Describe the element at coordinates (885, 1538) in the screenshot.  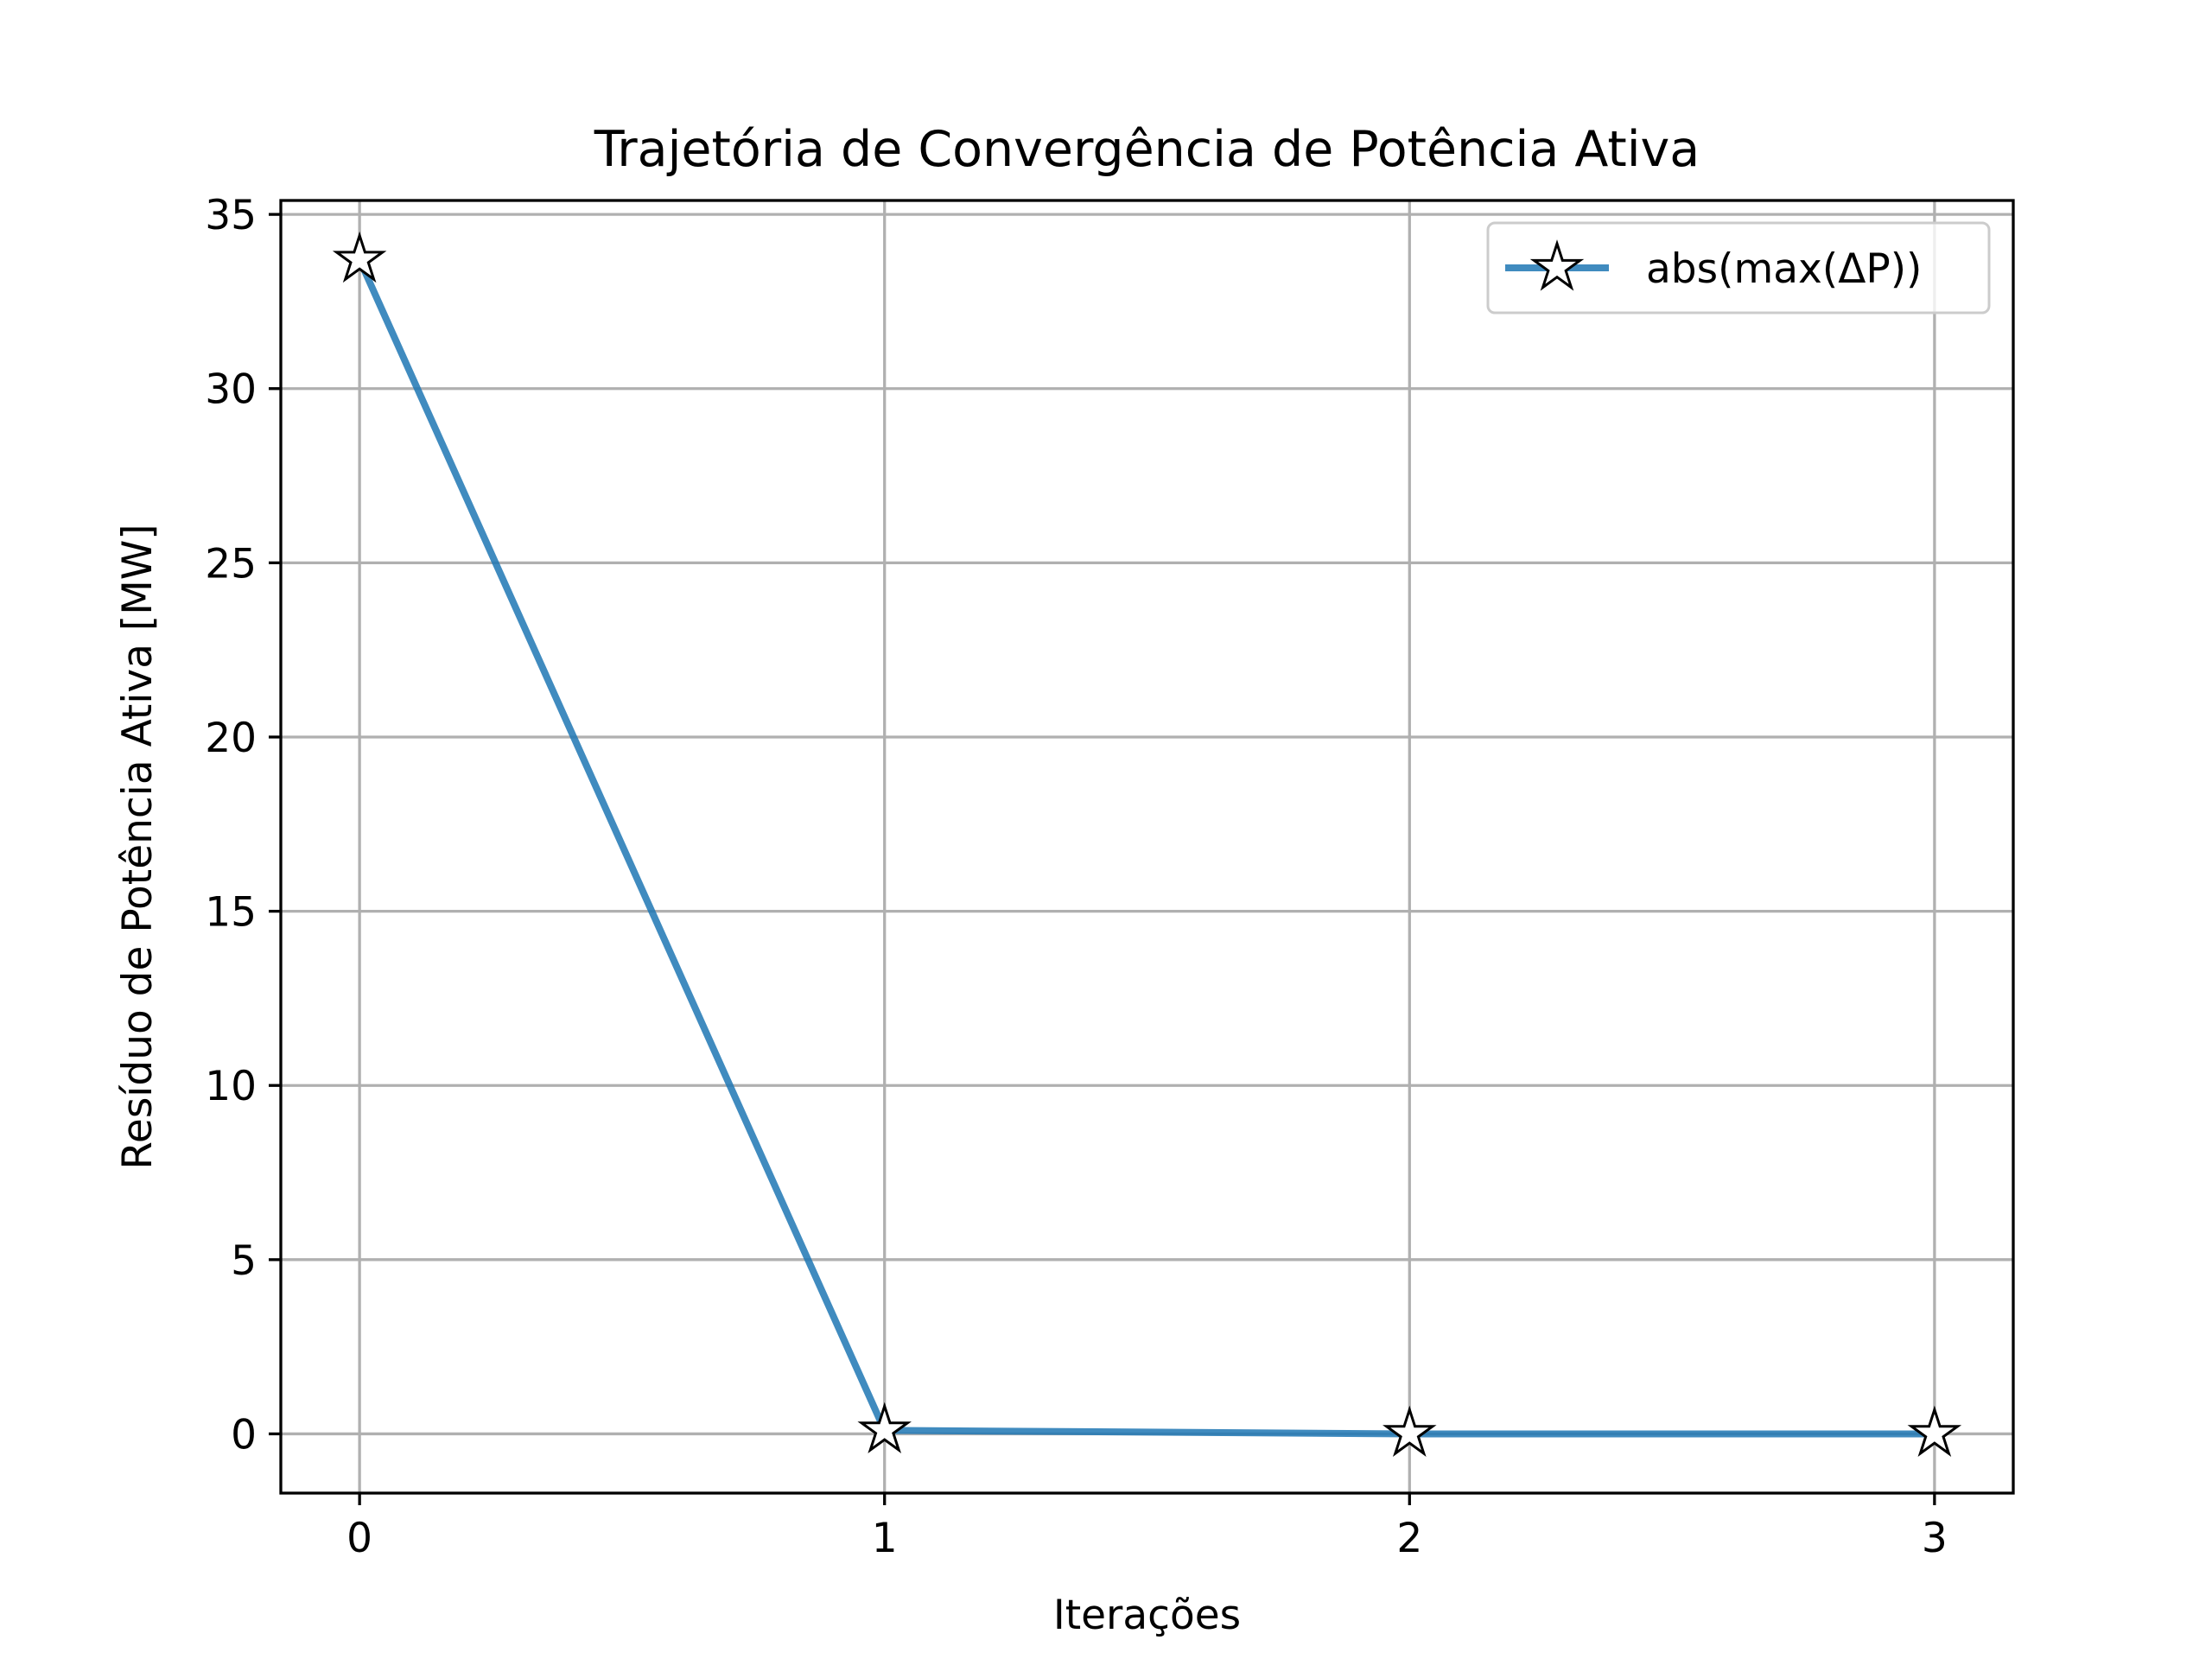
I see `x-tick-label: 1` at that location.